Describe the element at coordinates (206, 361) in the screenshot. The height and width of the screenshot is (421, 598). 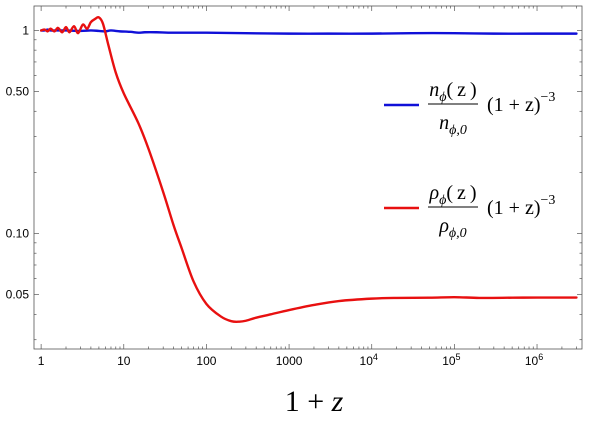
I see `x-tick-label: 100` at that location.